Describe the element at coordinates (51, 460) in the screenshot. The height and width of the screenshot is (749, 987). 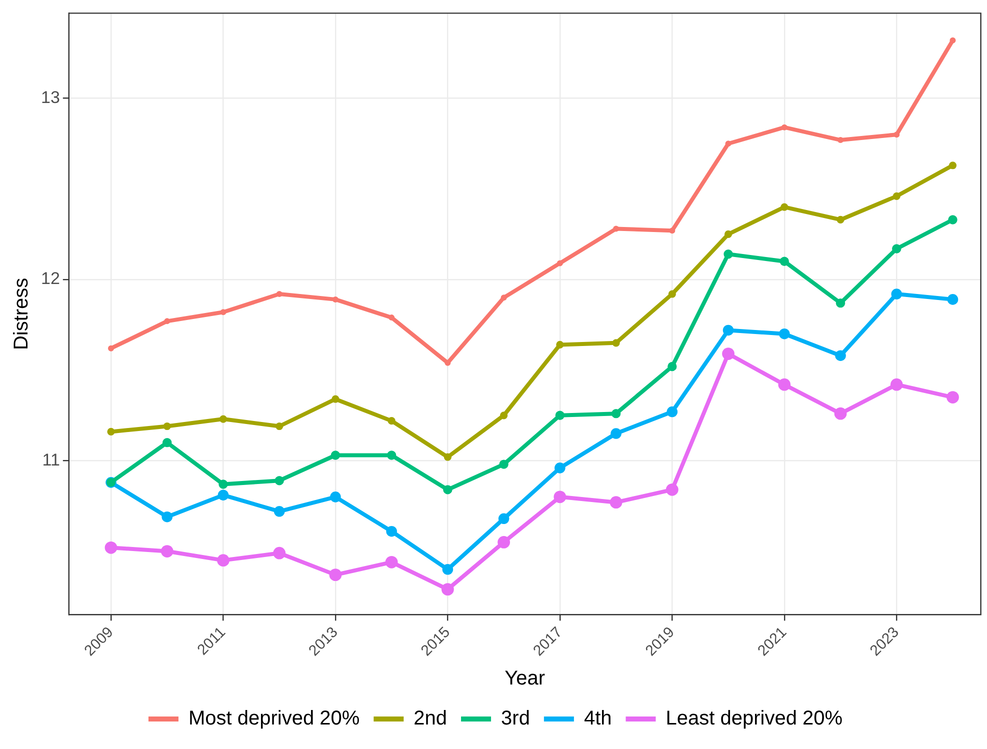
I see `y-tick-label: 11` at that location.